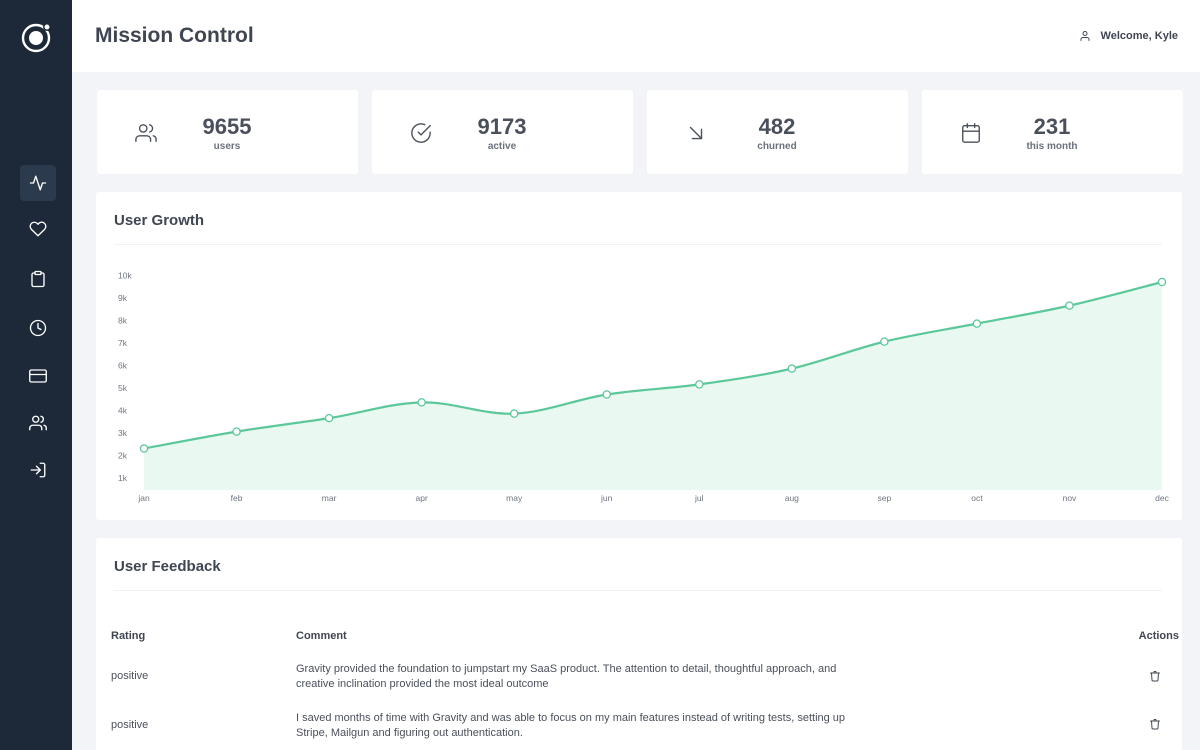  What do you see at coordinates (699, 384) in the screenshot?
I see `data-point-jul` at bounding box center [699, 384].